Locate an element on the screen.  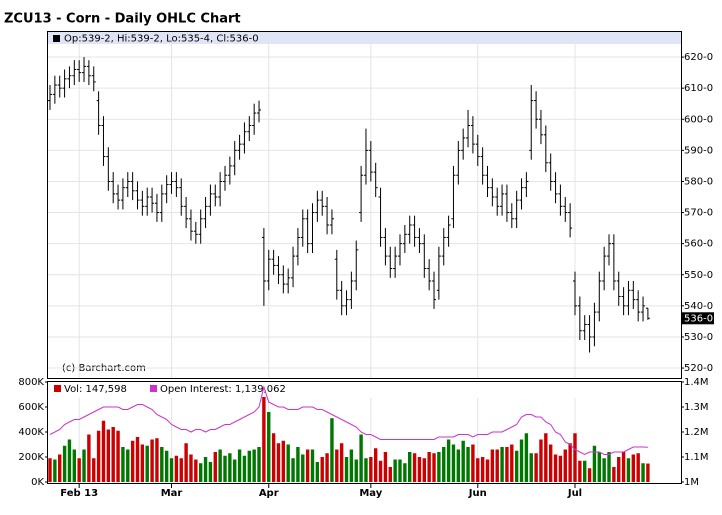
y-tick-label: 600K is located at coordinates (31, 407).